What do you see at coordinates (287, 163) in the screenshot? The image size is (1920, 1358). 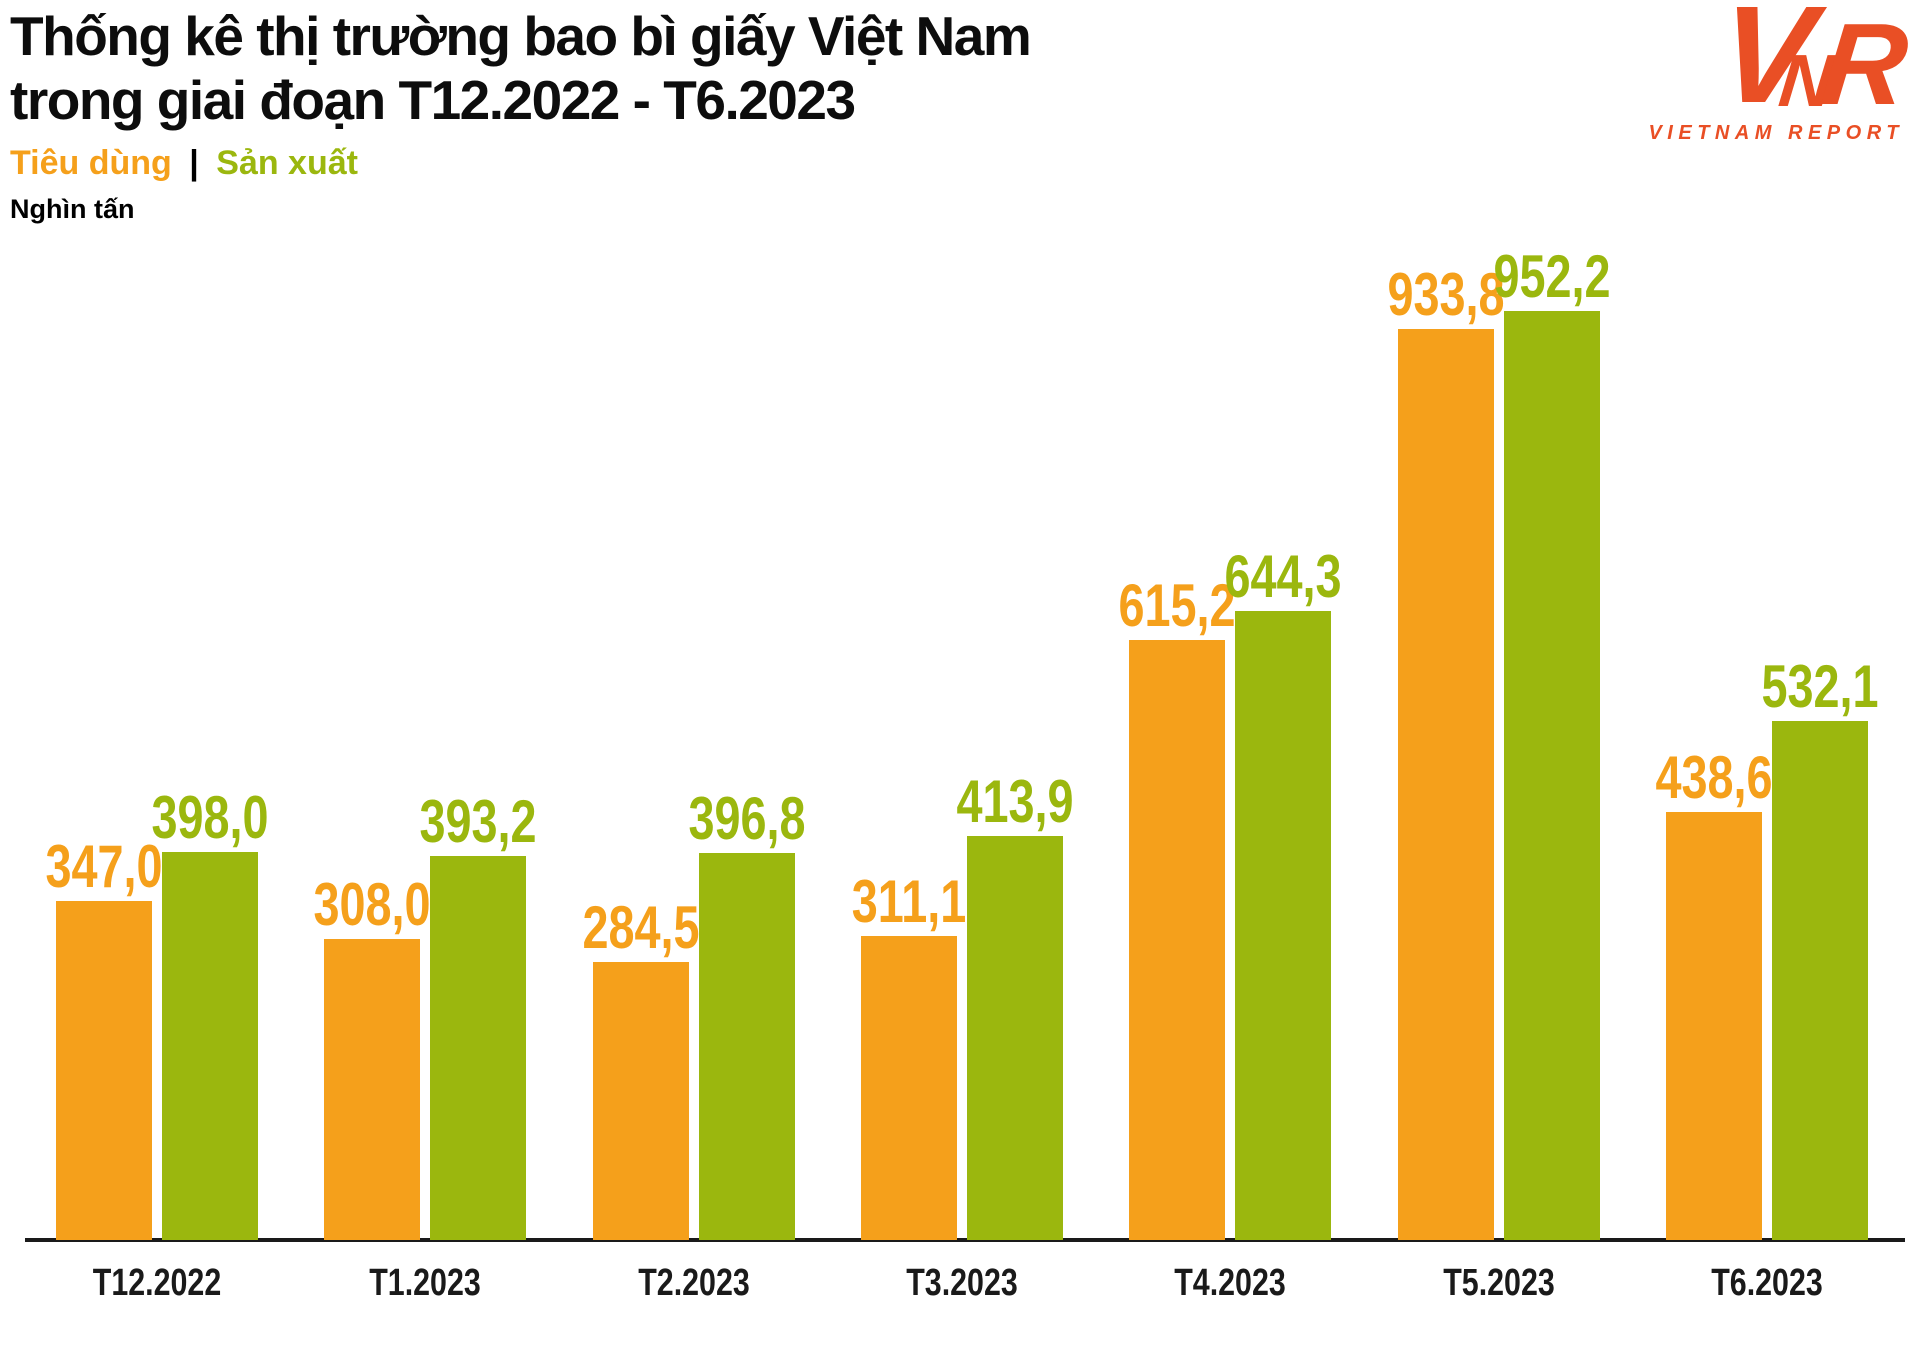 I see `legend-item-san-xuat: Sản xuất` at bounding box center [287, 163].